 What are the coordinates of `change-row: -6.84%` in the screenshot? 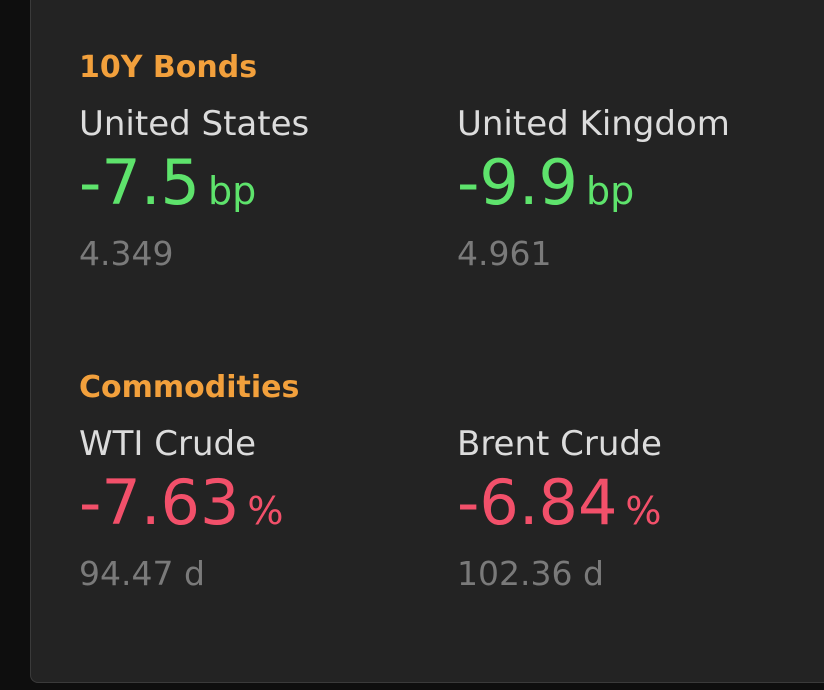 It's located at (640, 511).